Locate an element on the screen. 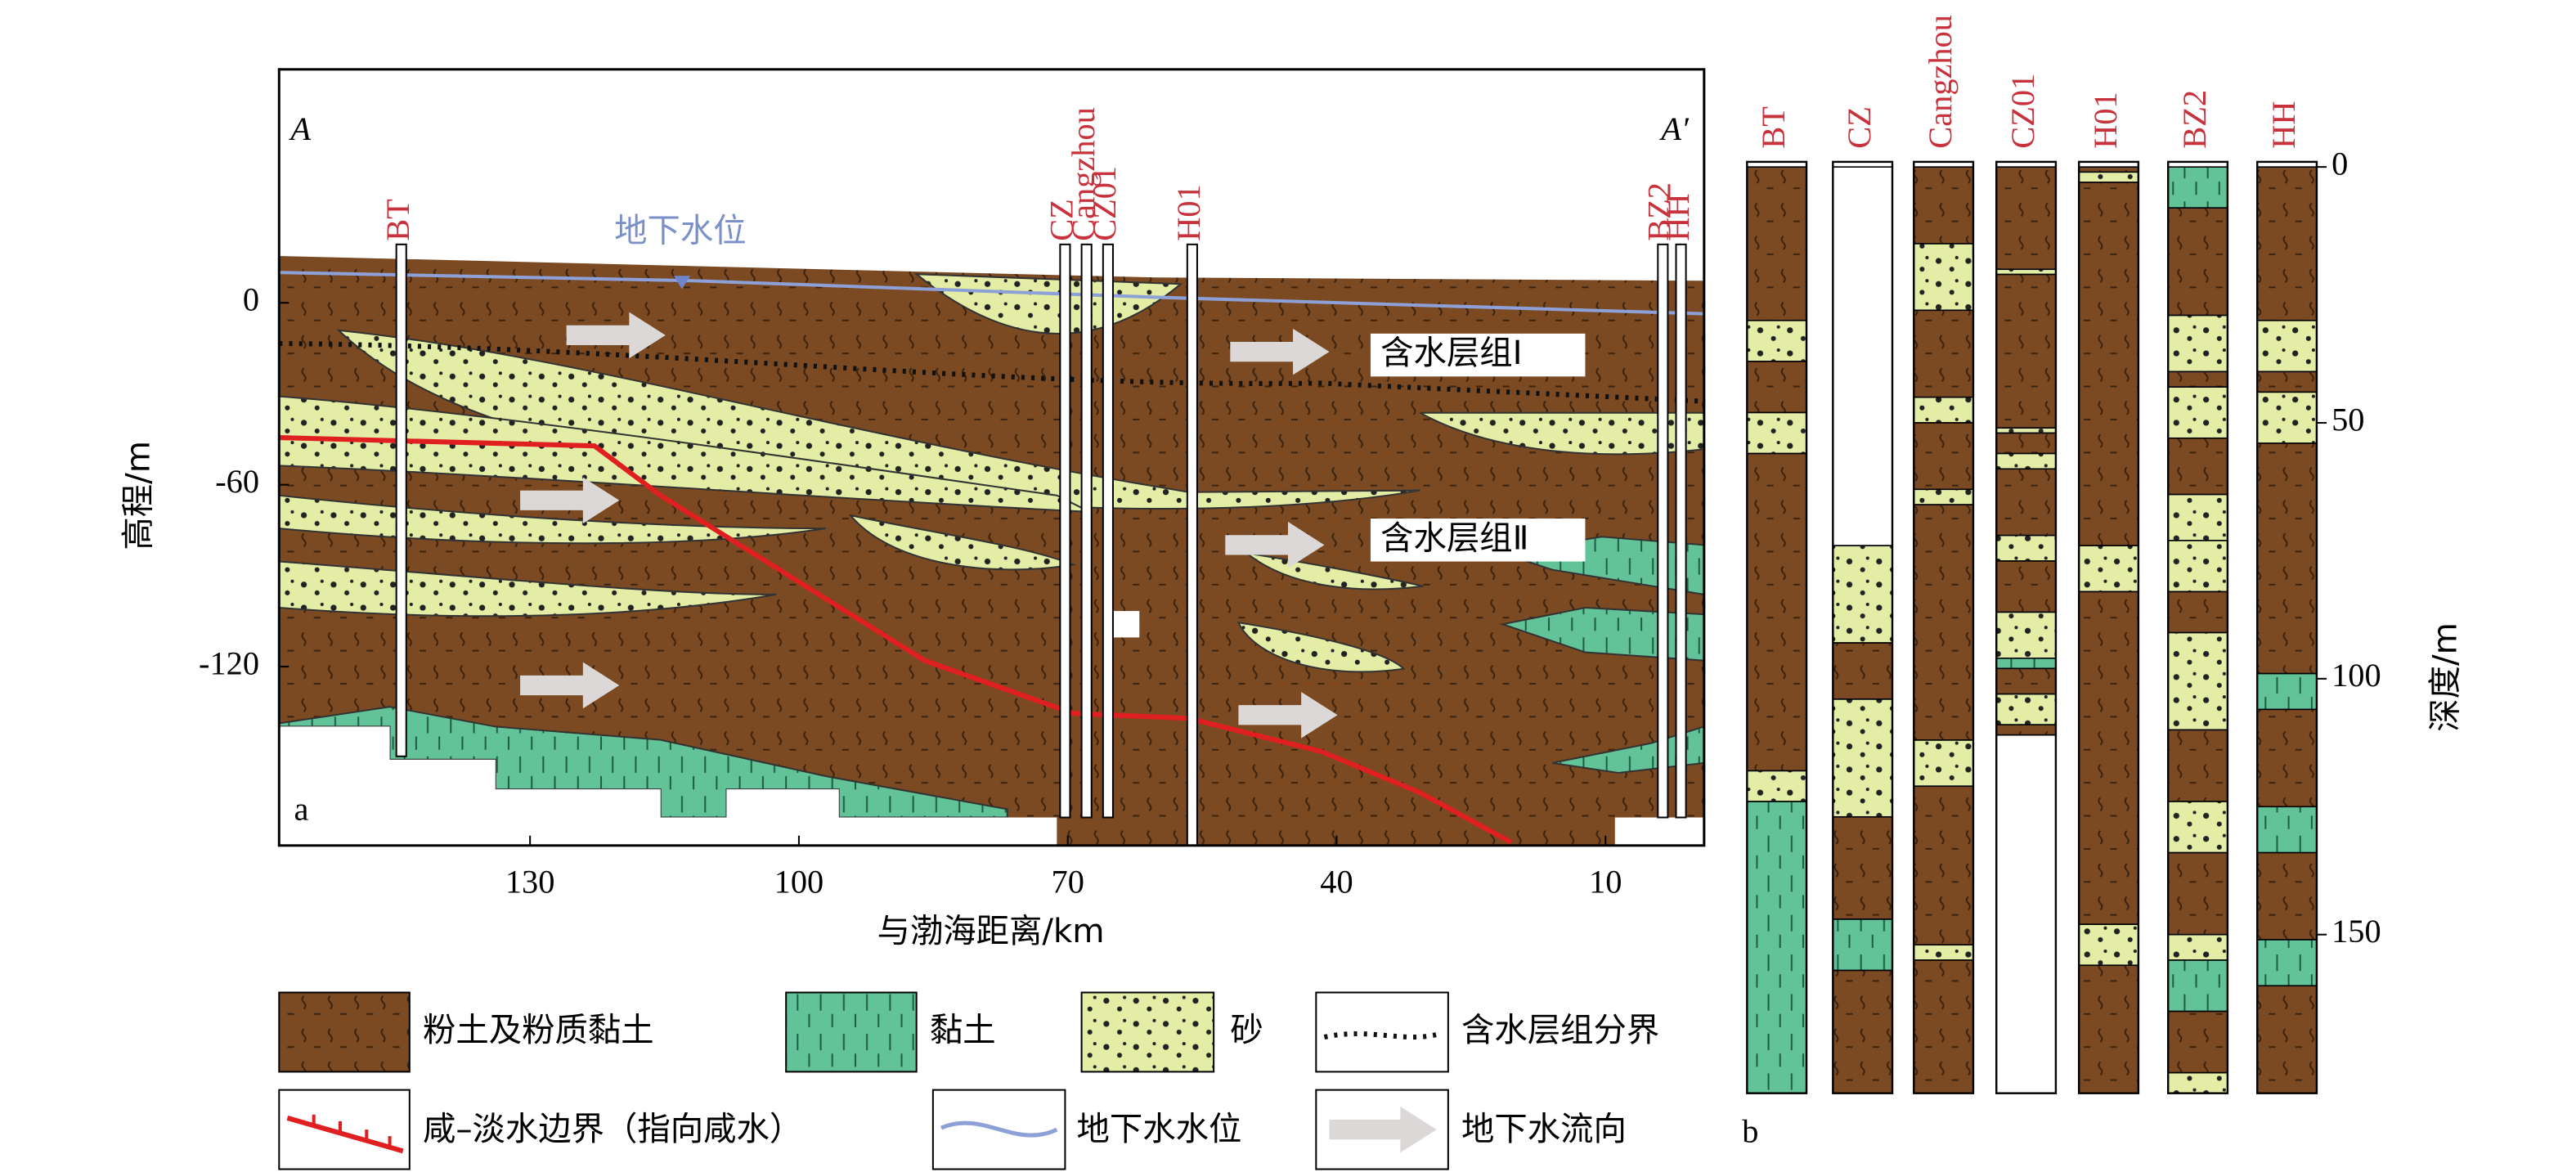 Image resolution: width=2576 pixels, height=1172 pixels. legend-ticks is located at coordinates (352, 1131).